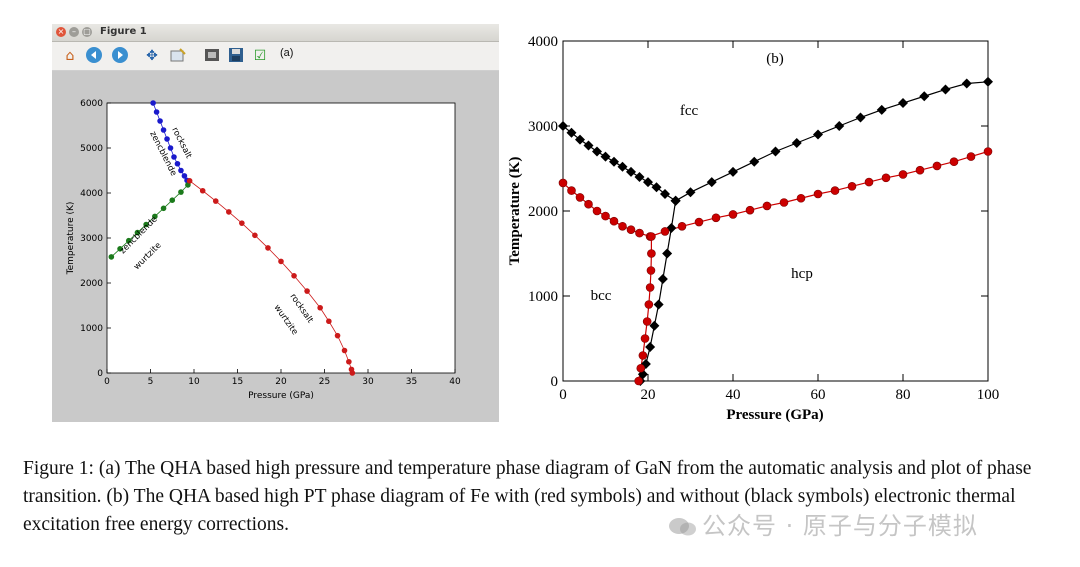  Describe the element at coordinates (107, 382) in the screenshot. I see `x-tick-label-a: 0` at that location.